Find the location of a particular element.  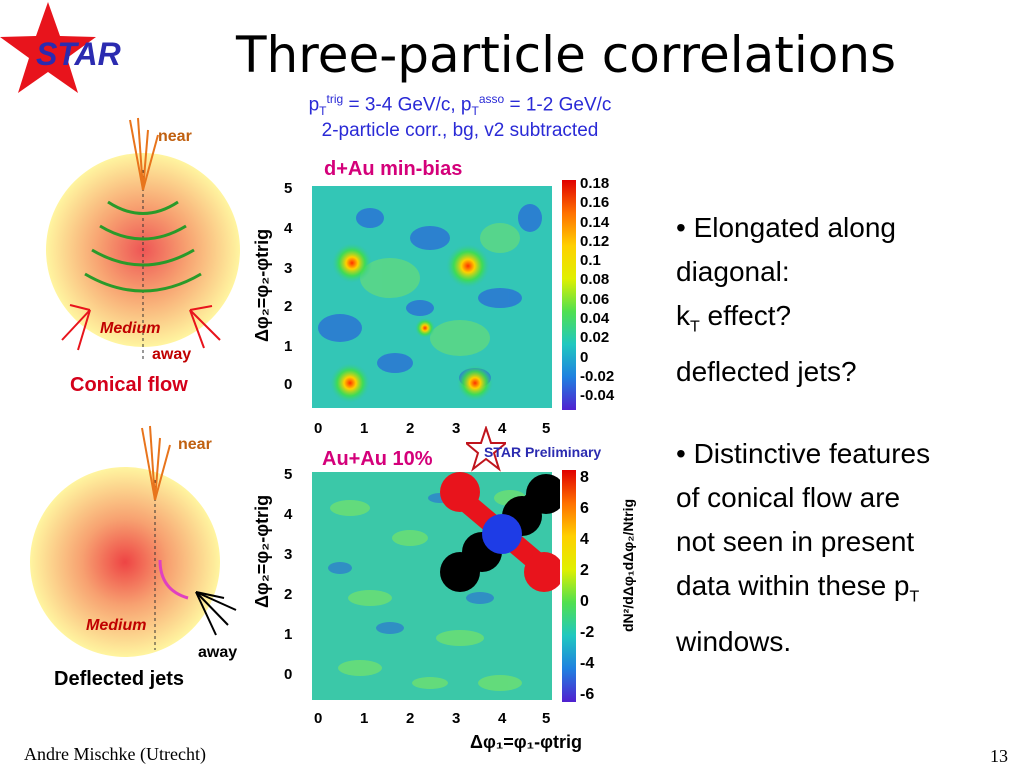

conical-flow-diagram is located at coordinates (140, 245).